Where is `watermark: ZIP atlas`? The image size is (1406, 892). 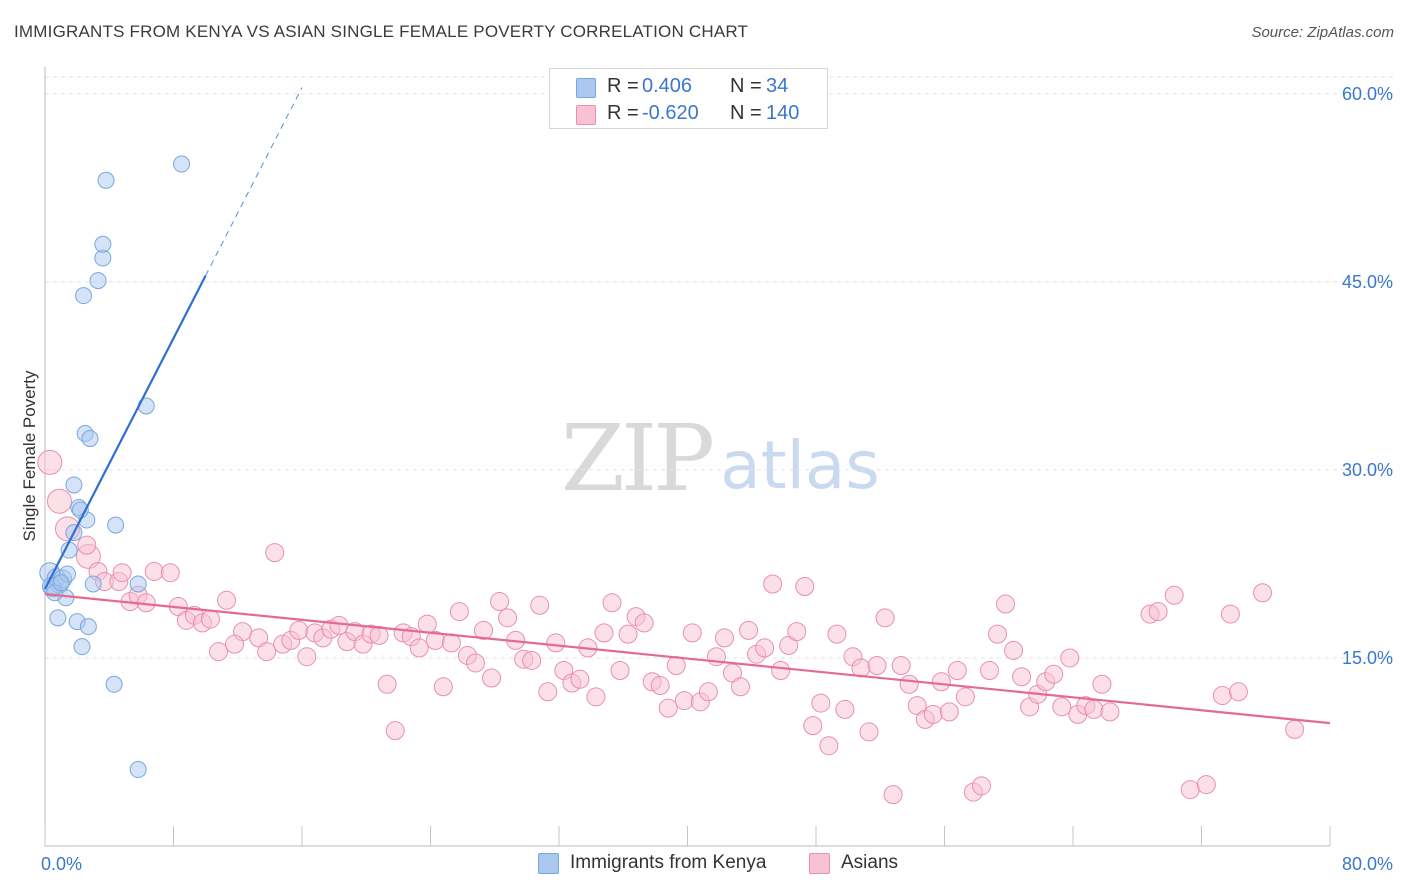
watermark: ZIP atlas is located at coordinates (720, 458).